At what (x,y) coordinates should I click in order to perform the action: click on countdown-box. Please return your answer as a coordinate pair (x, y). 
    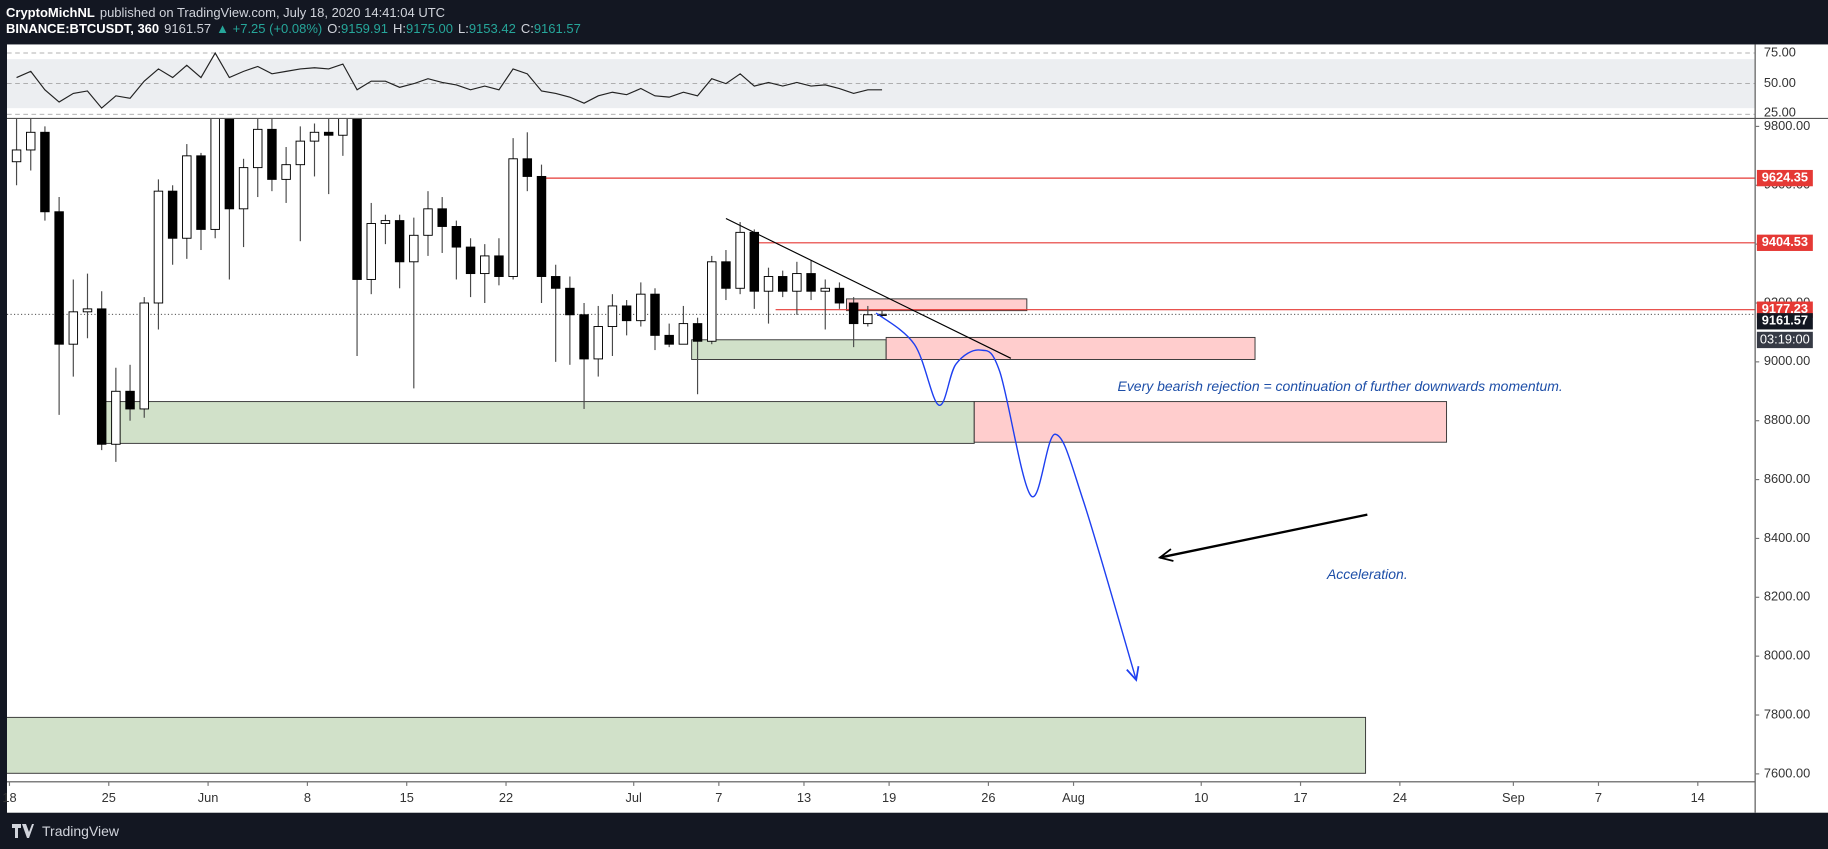
    Looking at the image, I should click on (1784, 340).